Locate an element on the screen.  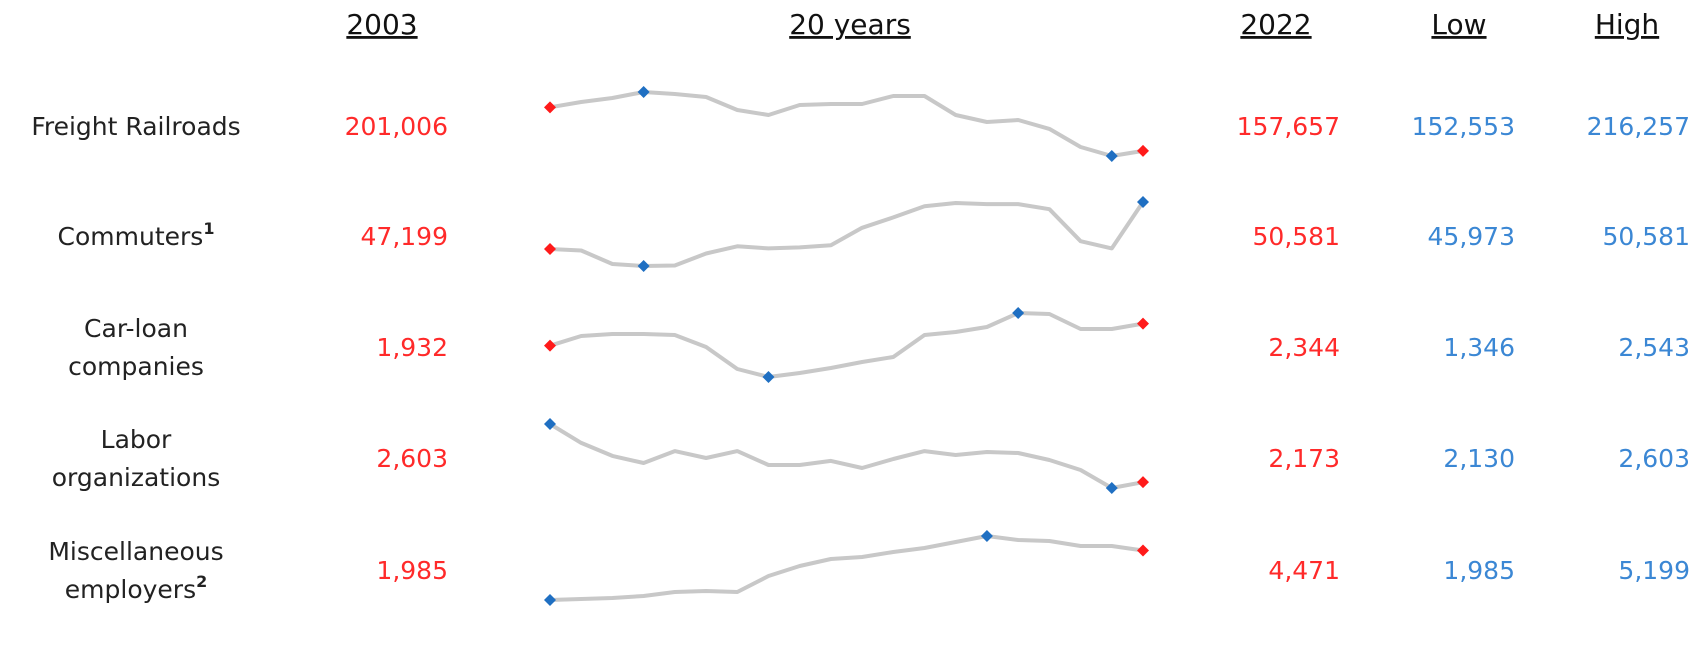
row-label: Commuters1 is located at coordinates (136, 235).